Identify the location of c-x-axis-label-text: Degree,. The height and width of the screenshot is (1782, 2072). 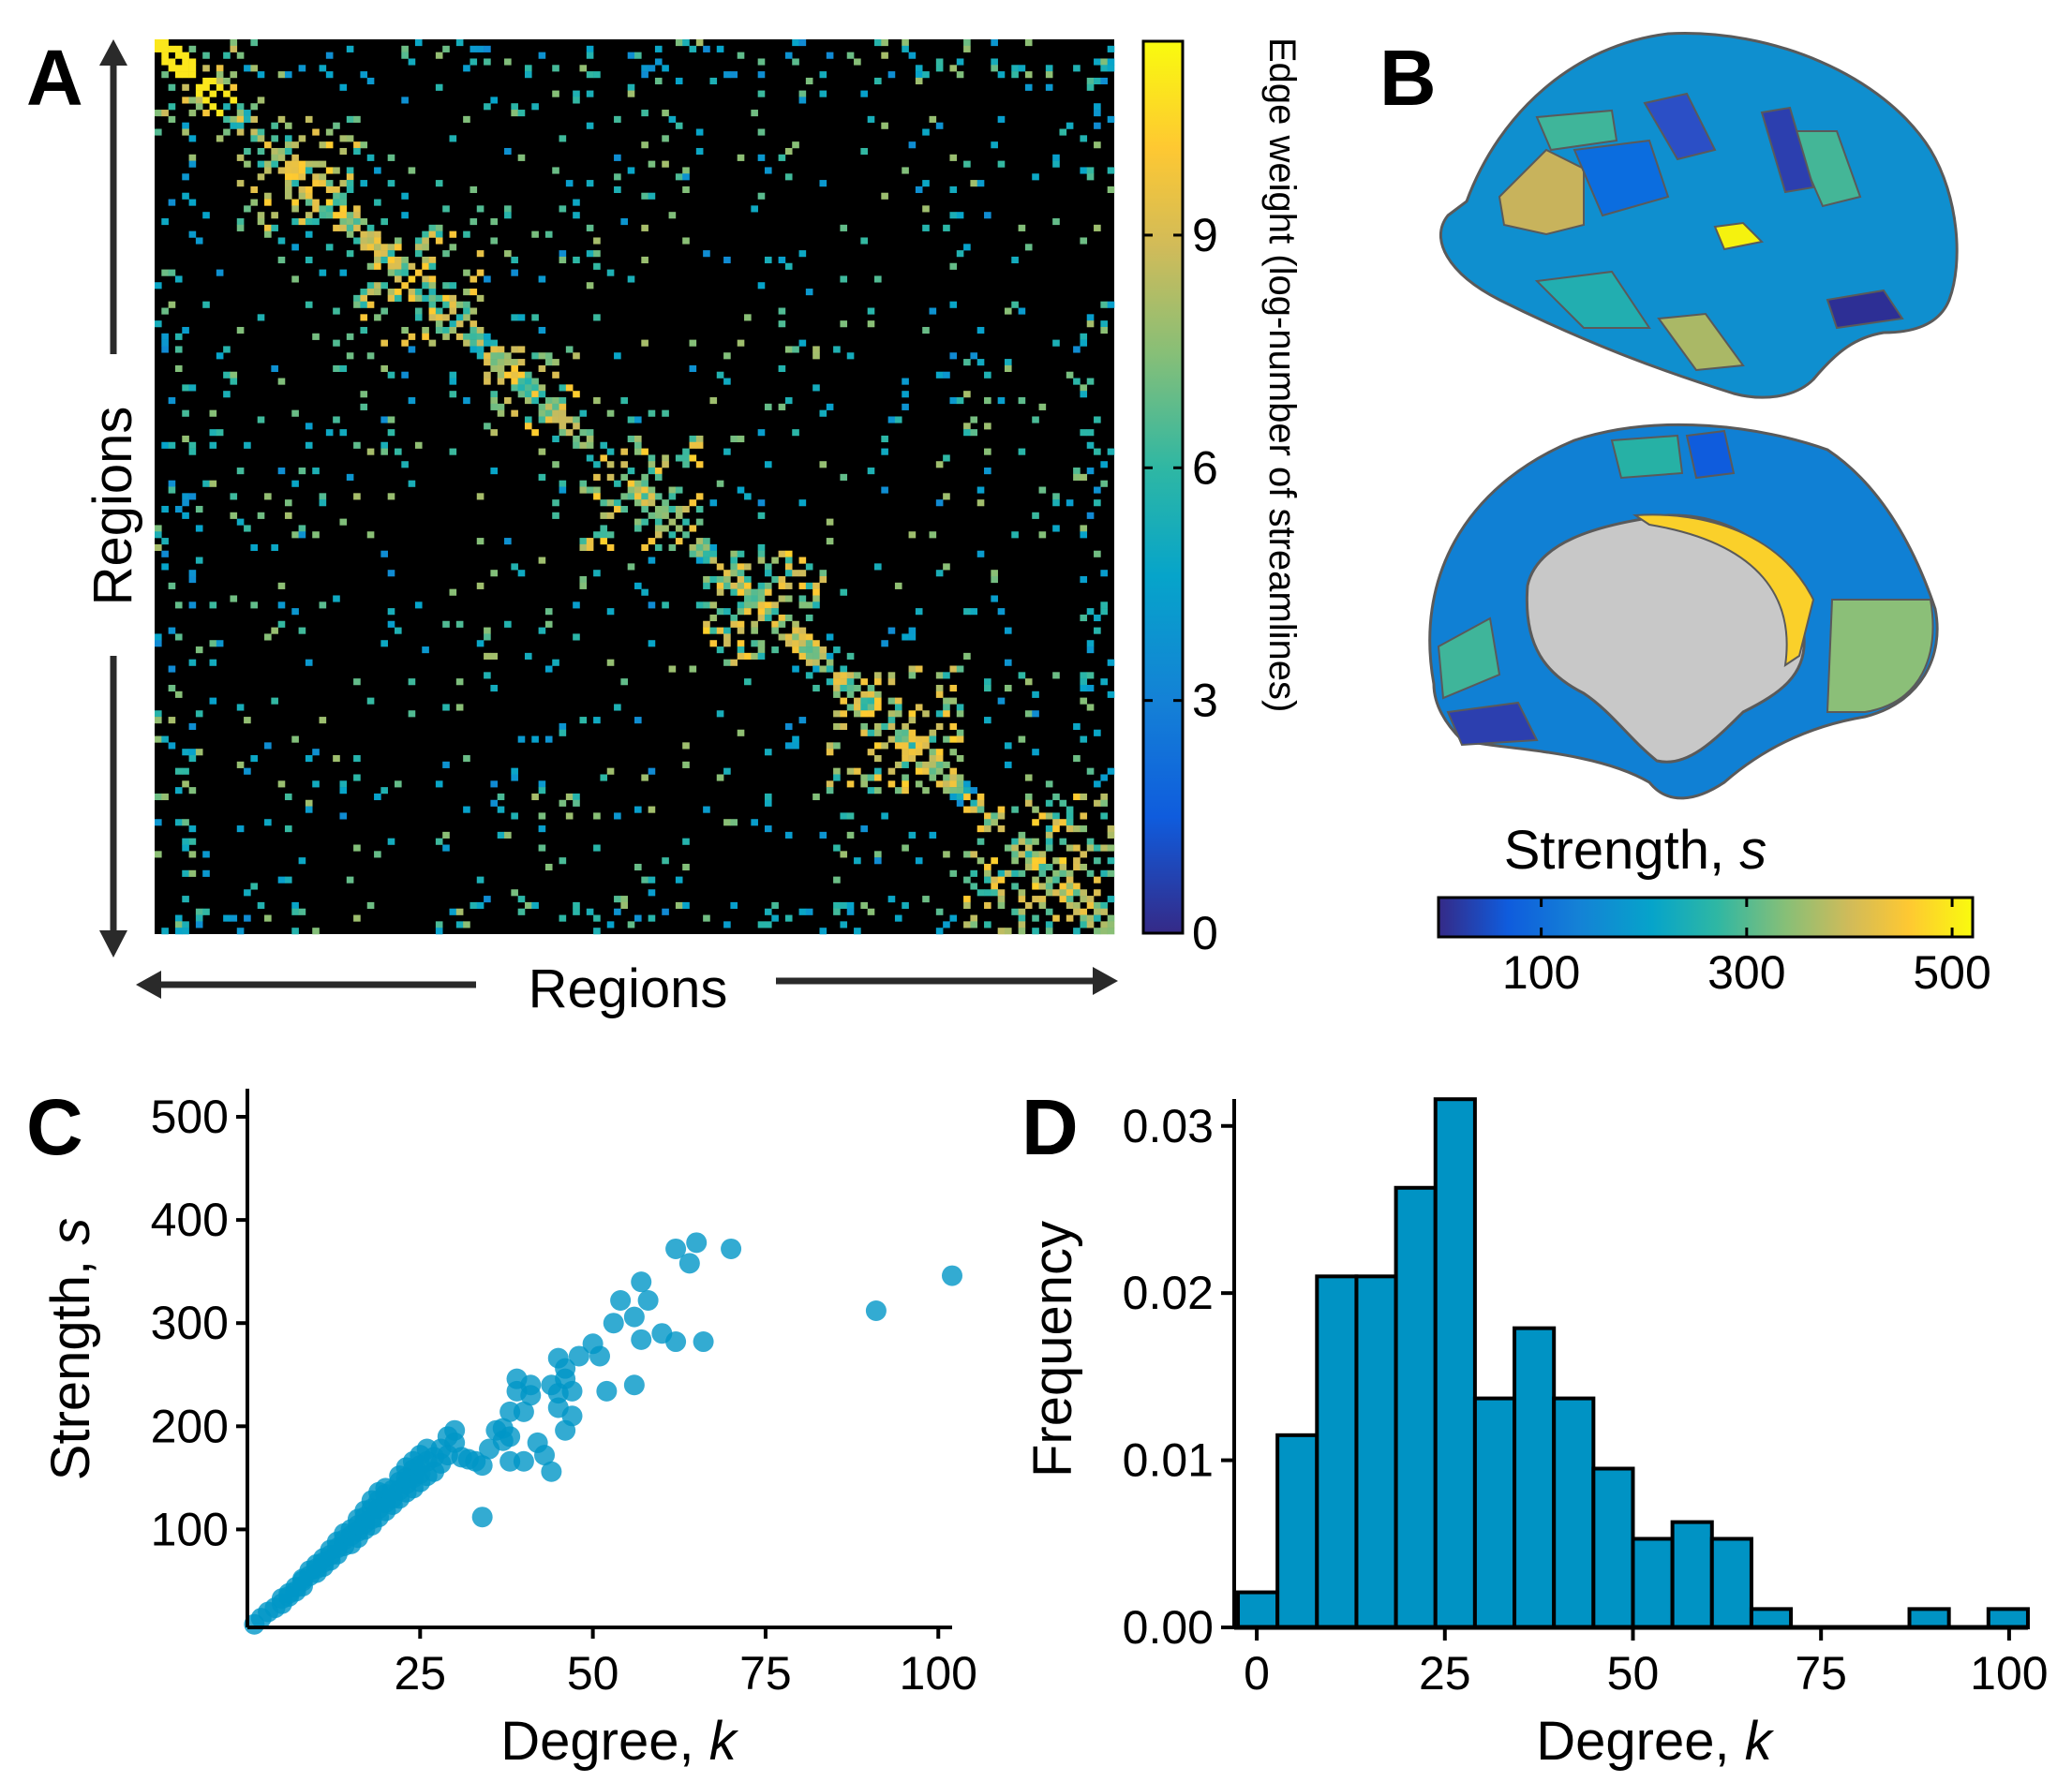
(604, 1741).